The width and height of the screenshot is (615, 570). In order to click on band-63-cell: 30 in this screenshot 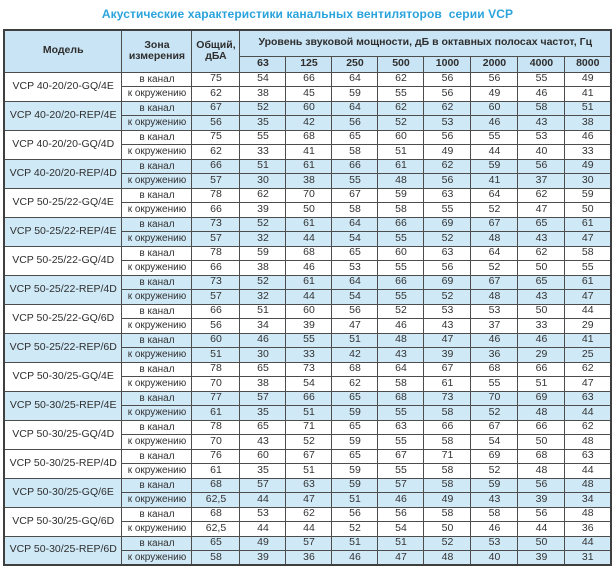, I will do `click(263, 355)`.